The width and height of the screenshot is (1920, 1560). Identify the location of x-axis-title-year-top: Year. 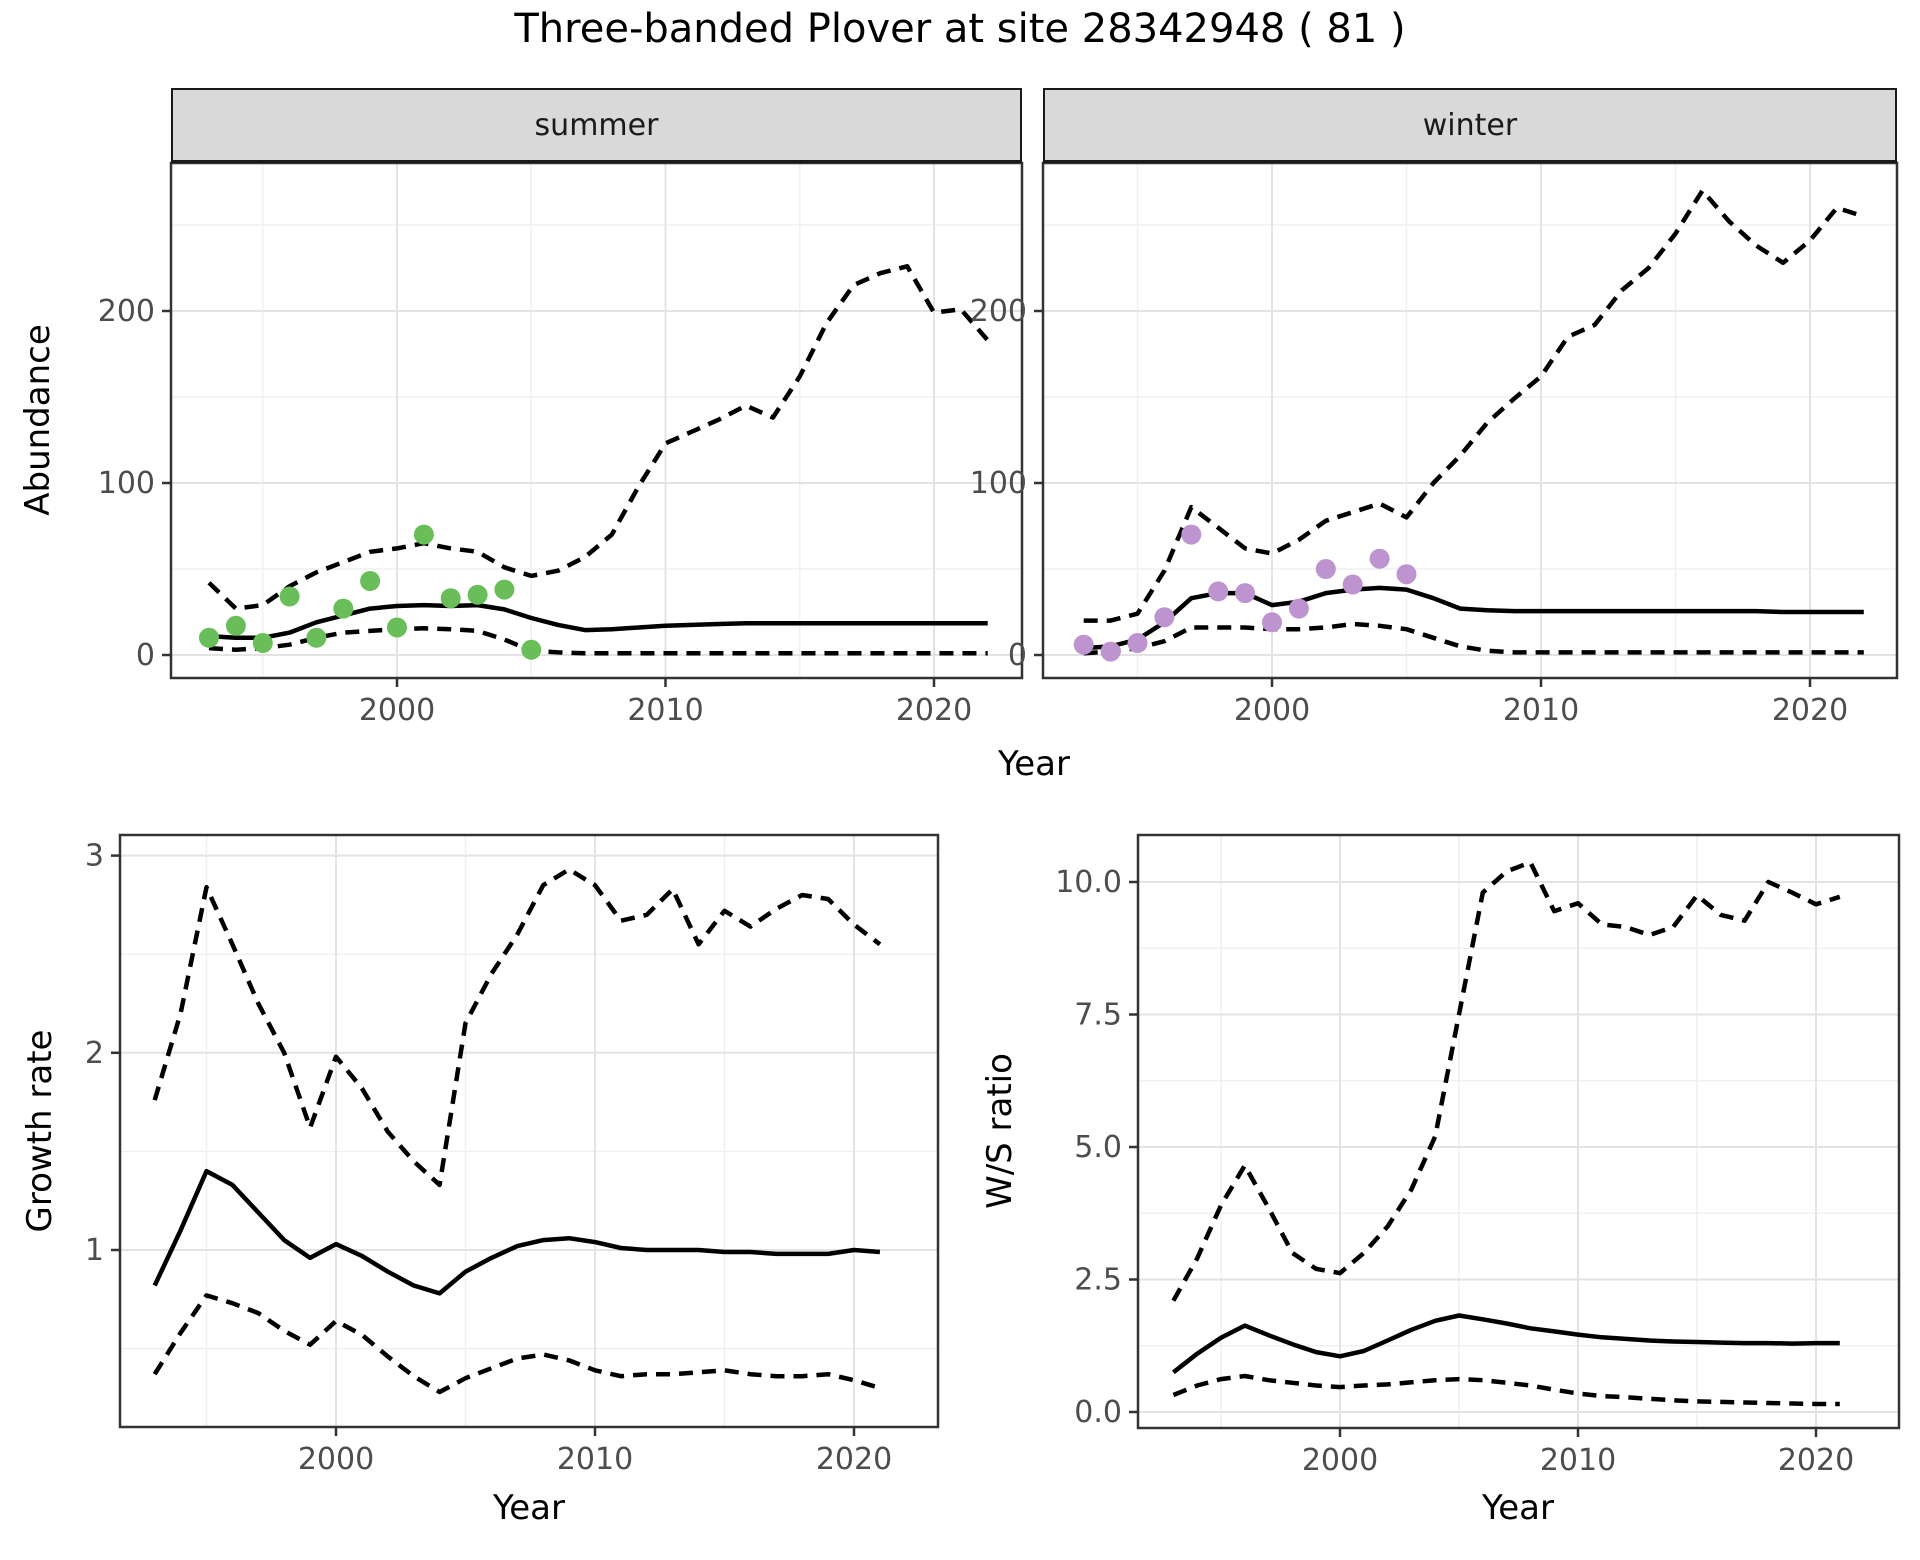
(1034, 764).